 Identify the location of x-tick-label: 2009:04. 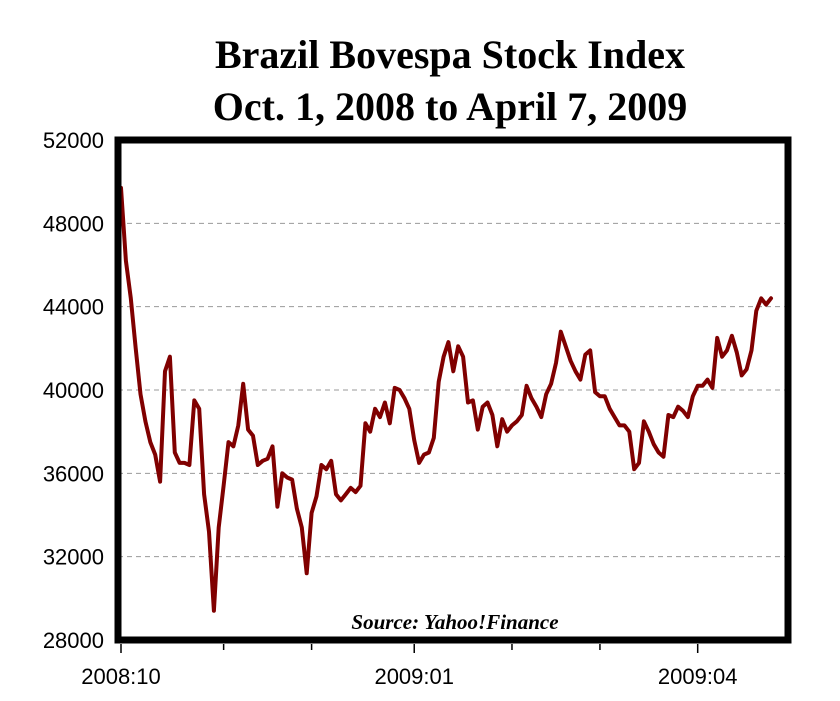
(698, 676).